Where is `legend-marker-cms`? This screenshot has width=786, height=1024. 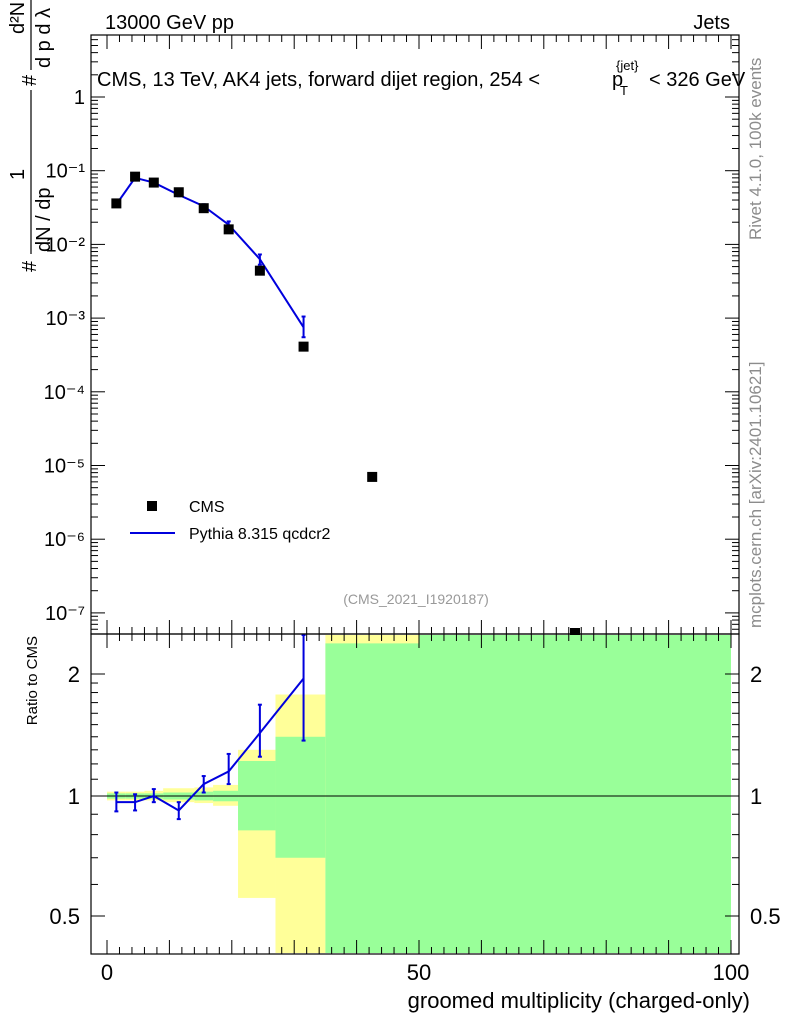
legend-marker-cms is located at coordinates (152, 506).